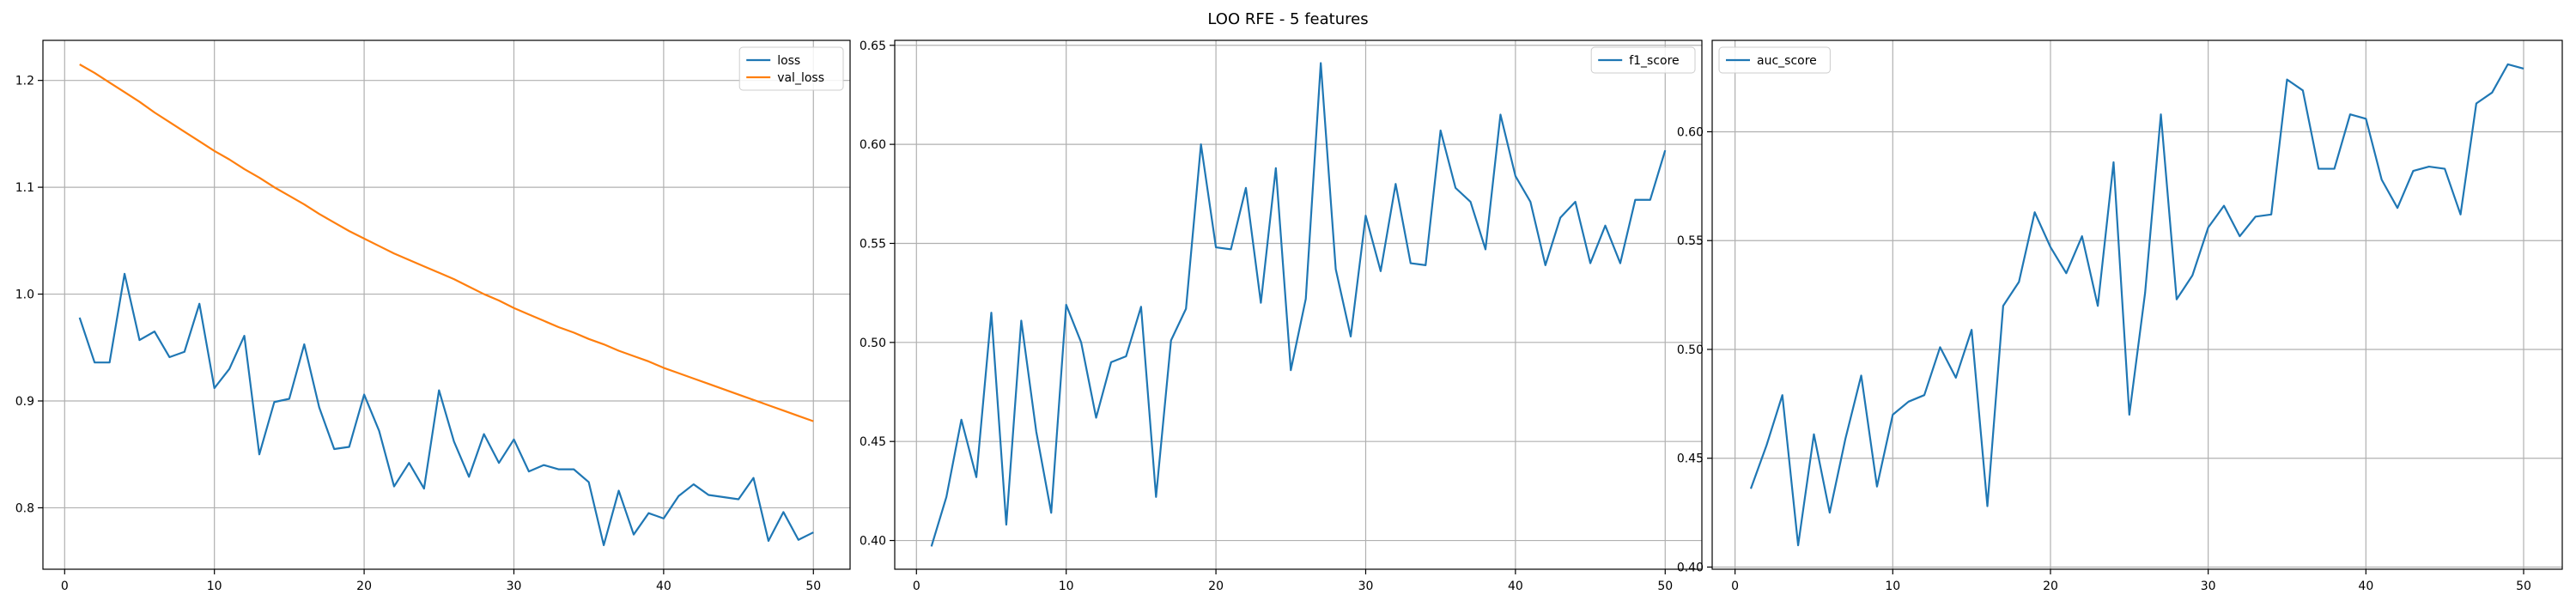  What do you see at coordinates (25, 295) in the screenshot?
I see `y-tick-label: 1.0` at bounding box center [25, 295].